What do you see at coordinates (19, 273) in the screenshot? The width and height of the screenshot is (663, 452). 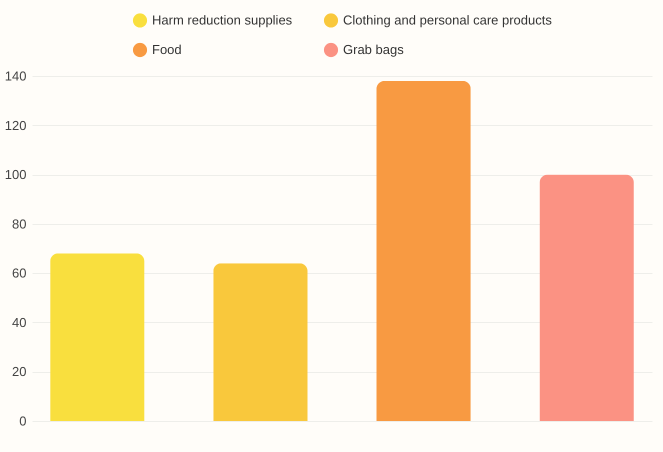 I see `y-tick-label: 60` at bounding box center [19, 273].